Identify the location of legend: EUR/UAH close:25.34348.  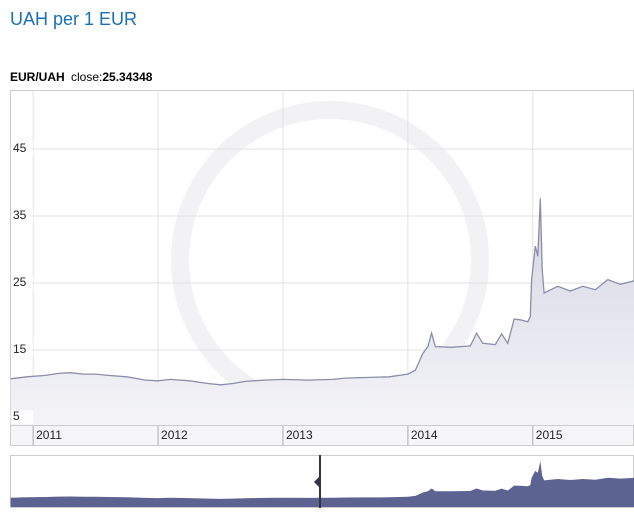
(81, 77).